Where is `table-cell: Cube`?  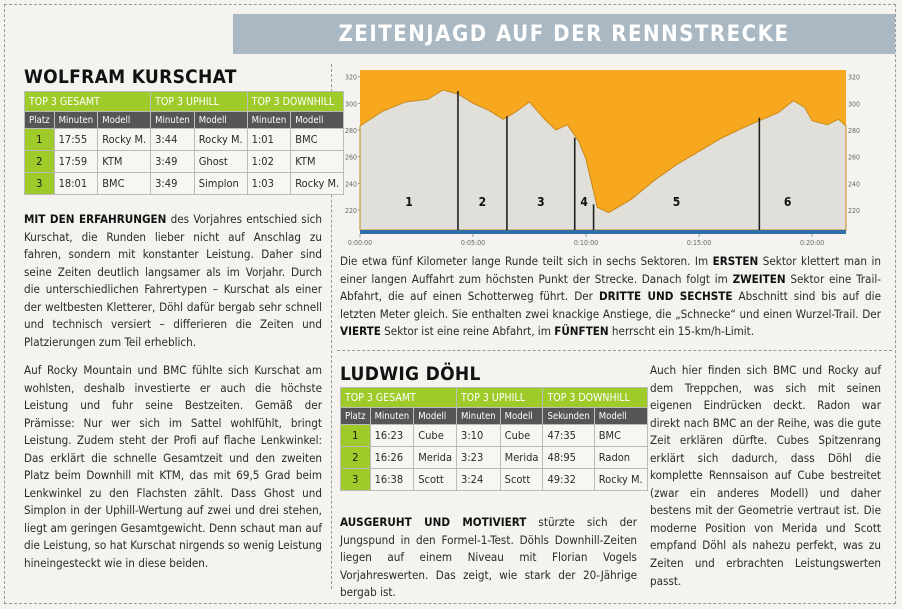
table-cell: Cube is located at coordinates (435, 435).